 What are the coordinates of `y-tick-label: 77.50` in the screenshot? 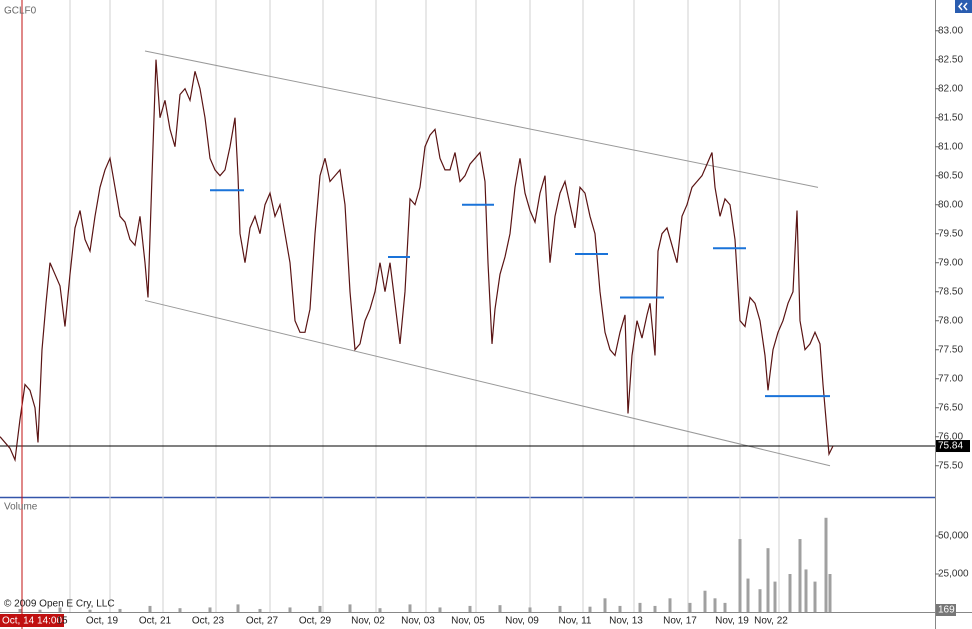 It's located at (950, 349).